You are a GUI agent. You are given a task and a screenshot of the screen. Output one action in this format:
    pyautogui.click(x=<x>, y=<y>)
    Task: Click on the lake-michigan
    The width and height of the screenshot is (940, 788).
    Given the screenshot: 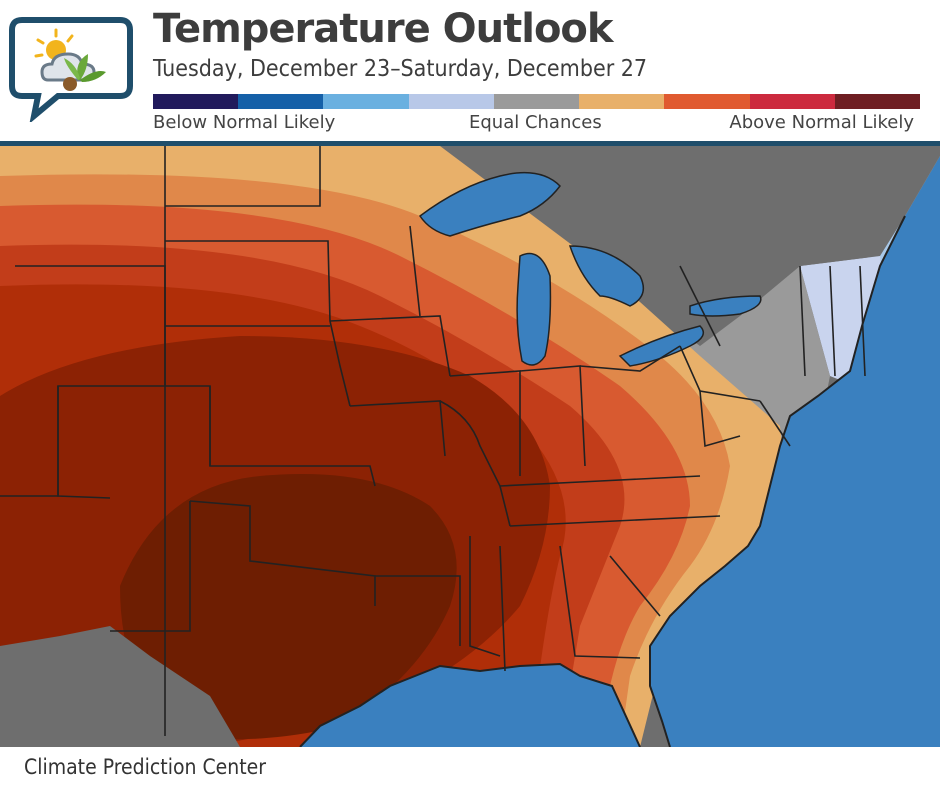 What is the action you would take?
    pyautogui.click(x=534, y=309)
    